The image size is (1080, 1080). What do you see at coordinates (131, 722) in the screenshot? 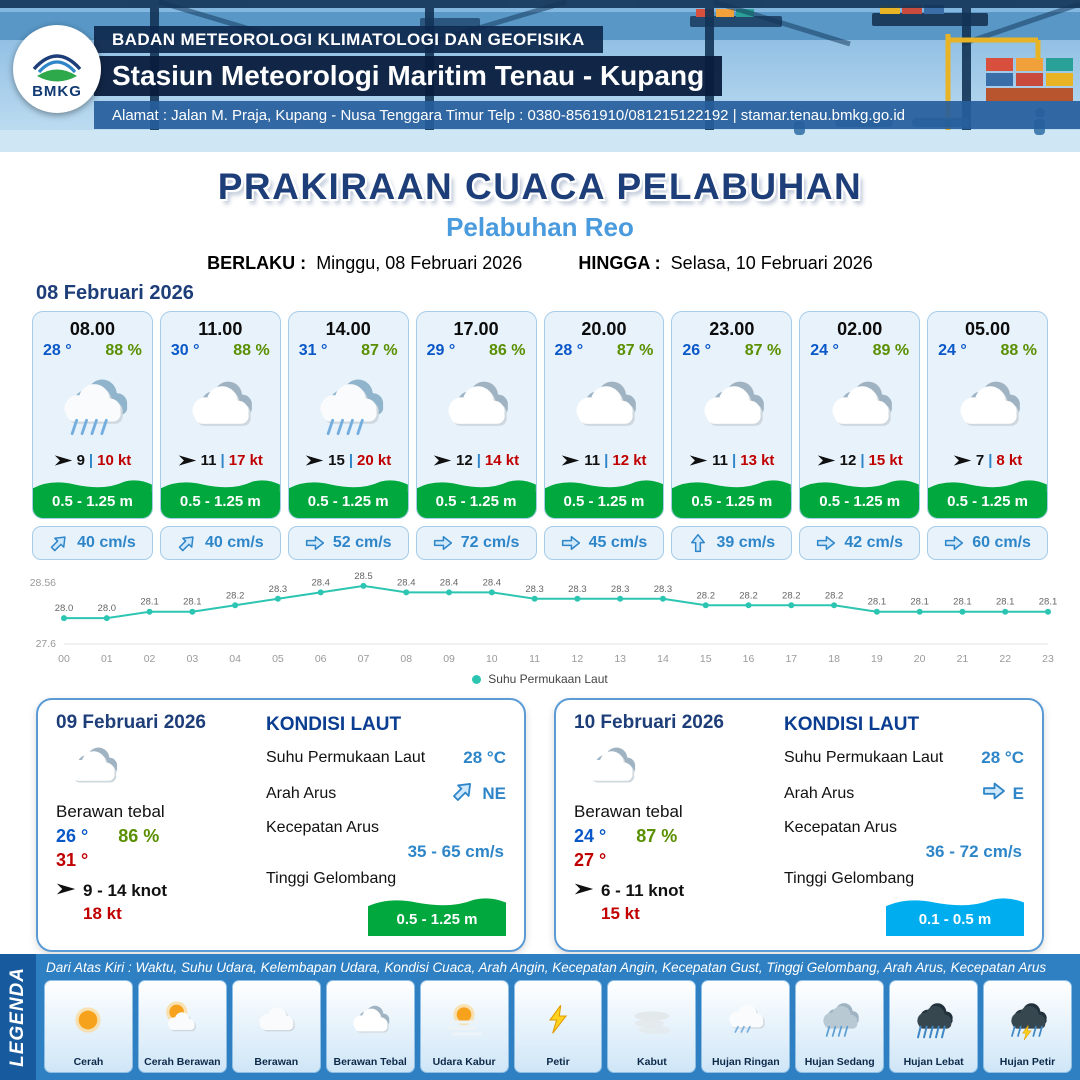
I see `daily-date: 09 Februari 2026` at bounding box center [131, 722].